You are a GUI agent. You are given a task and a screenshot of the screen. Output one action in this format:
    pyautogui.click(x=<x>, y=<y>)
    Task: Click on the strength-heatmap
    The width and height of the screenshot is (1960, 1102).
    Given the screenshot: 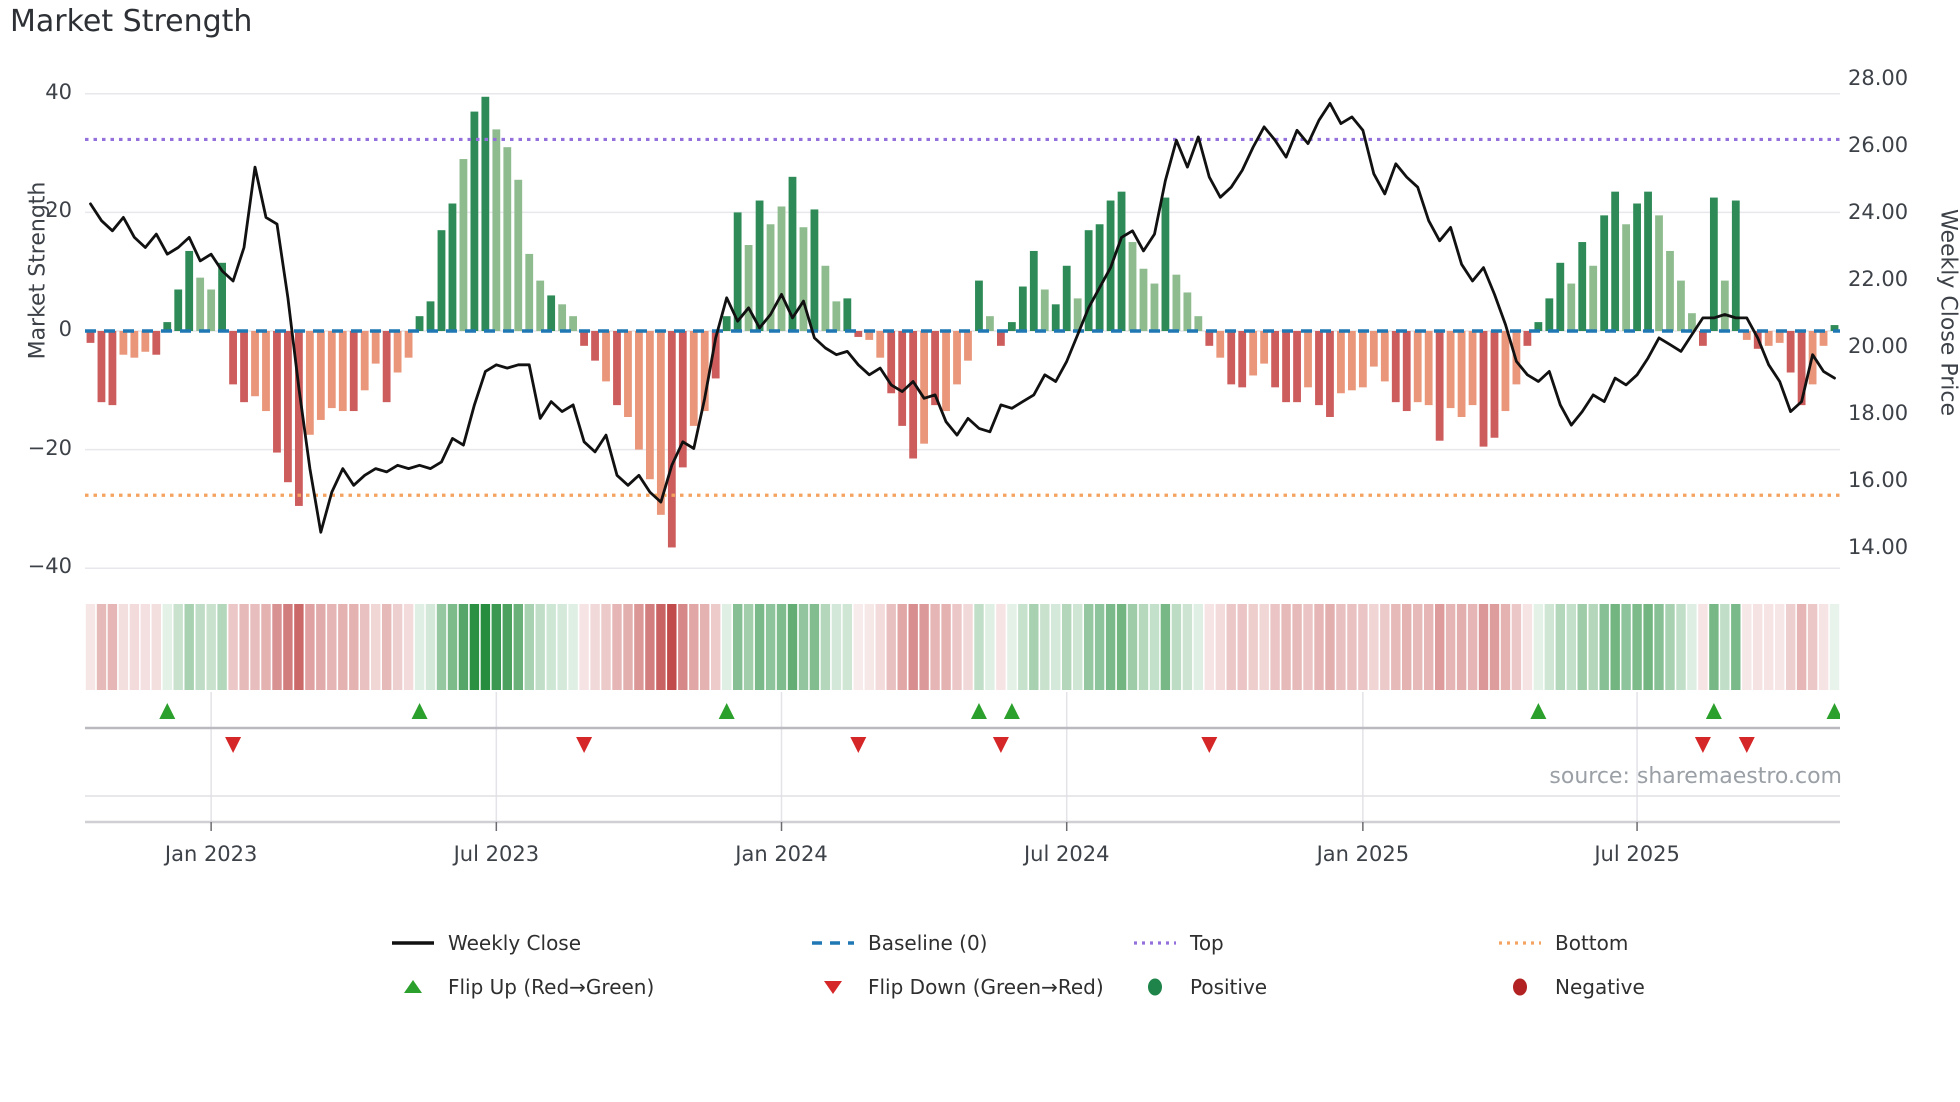 What is the action you would take?
    pyautogui.click(x=962, y=647)
    